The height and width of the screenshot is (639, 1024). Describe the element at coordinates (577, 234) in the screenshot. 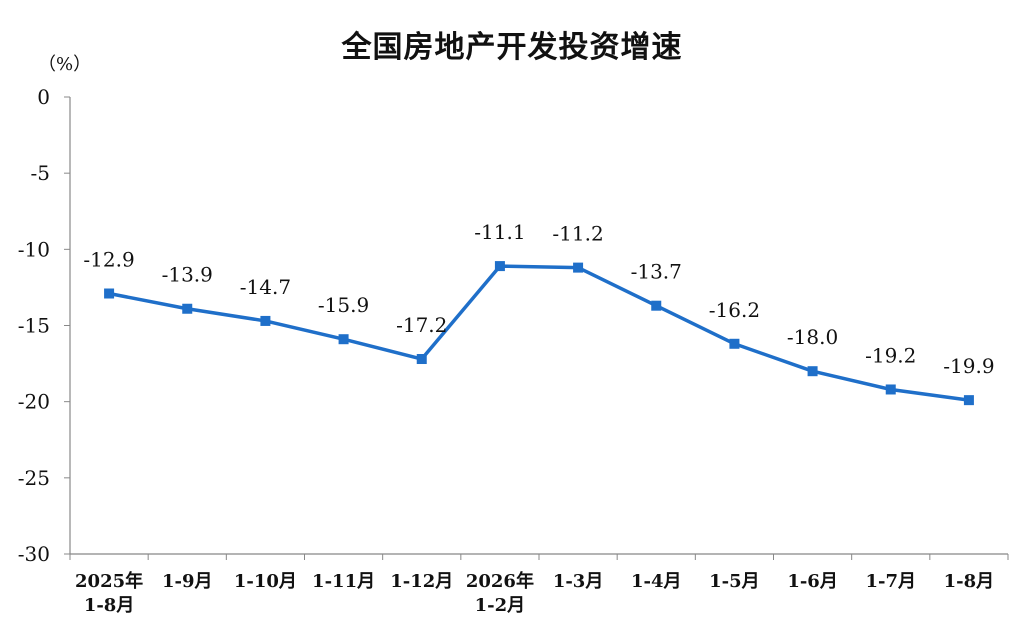

I see `data-label: -11.2` at that location.